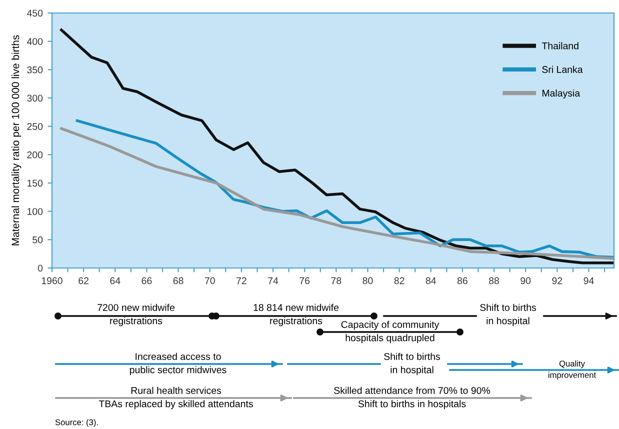  What do you see at coordinates (136, 315) in the screenshot?
I see `text: 7200 new midwife registrations` at bounding box center [136, 315].